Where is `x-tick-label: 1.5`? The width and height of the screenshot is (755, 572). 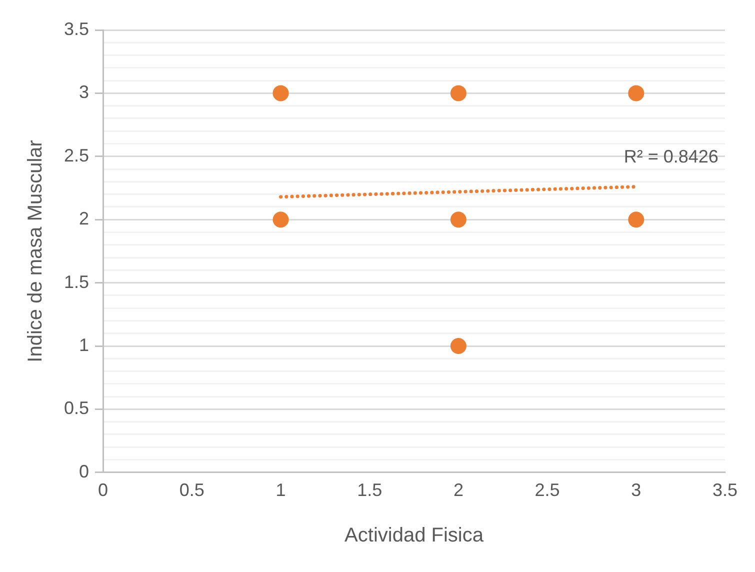
x-tick-label: 1.5 is located at coordinates (369, 490).